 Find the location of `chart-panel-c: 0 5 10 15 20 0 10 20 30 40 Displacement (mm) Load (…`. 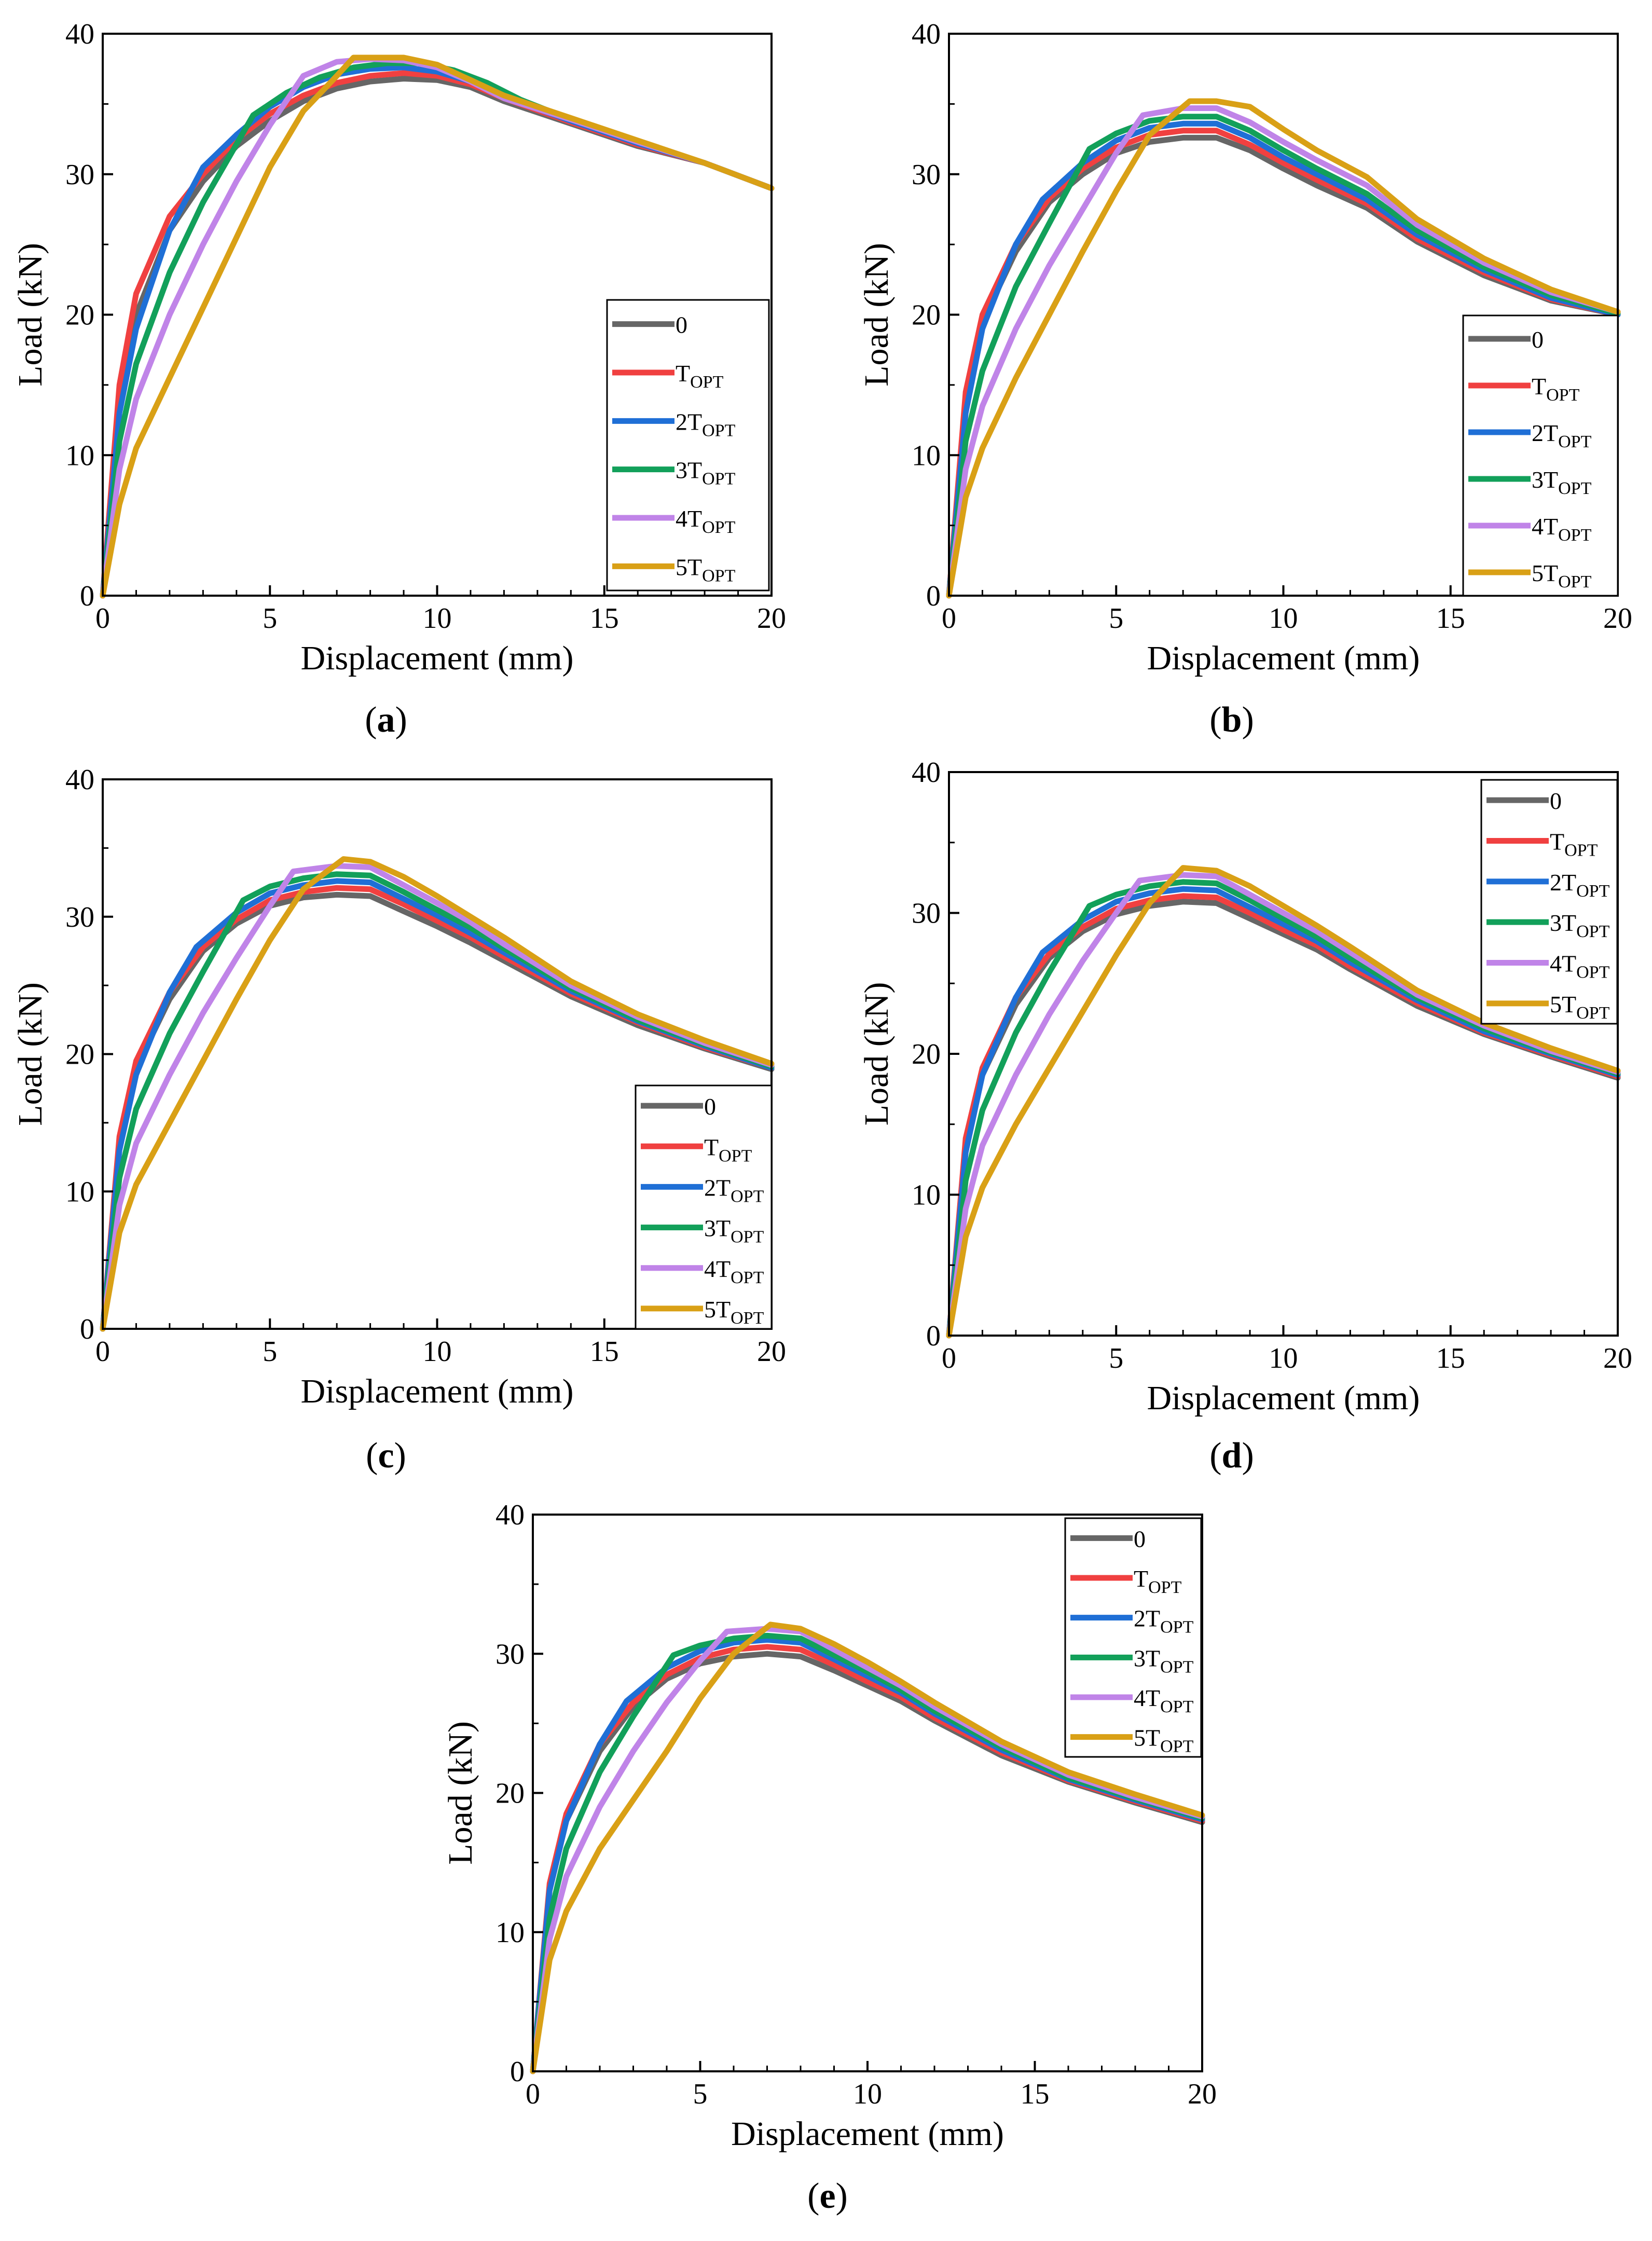

chart-panel-c: 0 5 10 15 20 0 10 20 30 40 Displacement (mm) Load (… is located at coordinates (398, 1120).